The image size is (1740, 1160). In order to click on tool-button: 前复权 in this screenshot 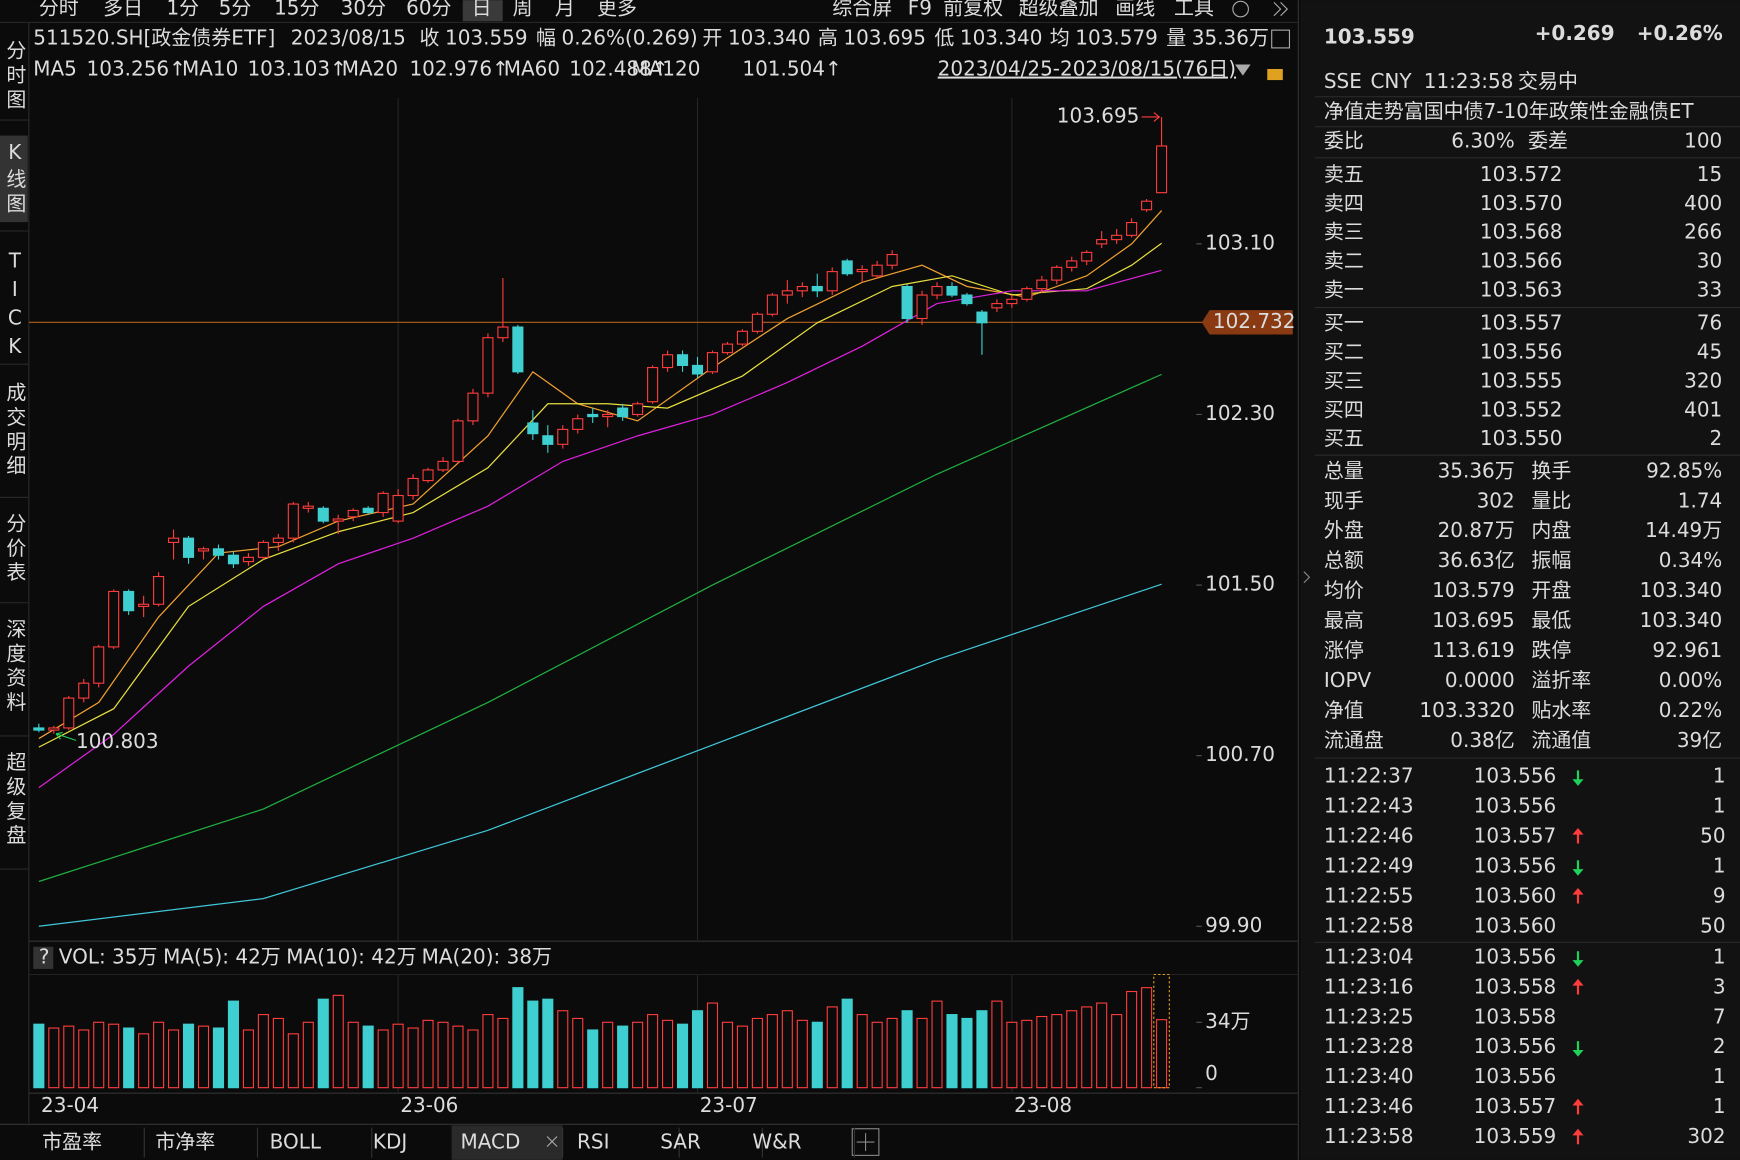, I will do `click(973, 10)`.